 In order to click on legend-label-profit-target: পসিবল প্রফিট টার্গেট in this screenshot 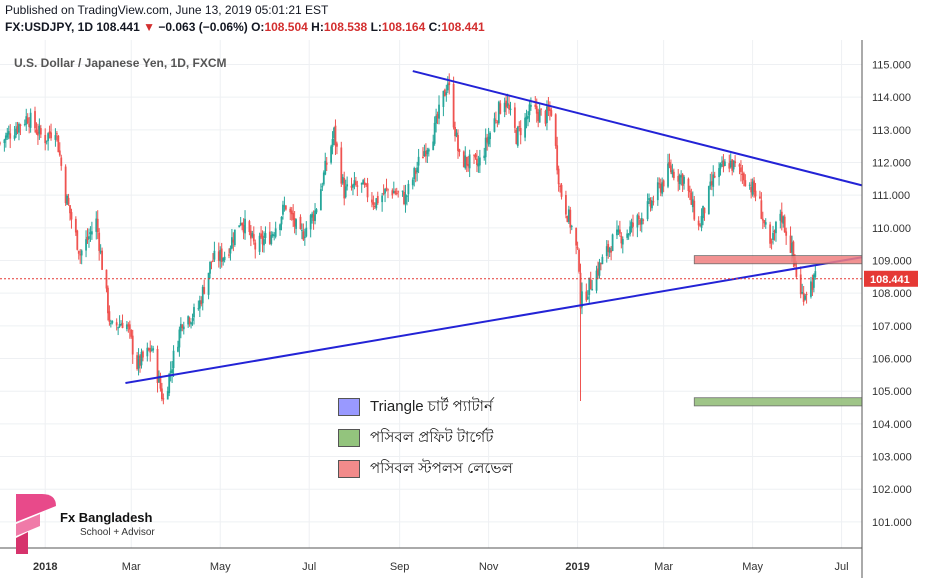, I will do `click(432, 437)`.